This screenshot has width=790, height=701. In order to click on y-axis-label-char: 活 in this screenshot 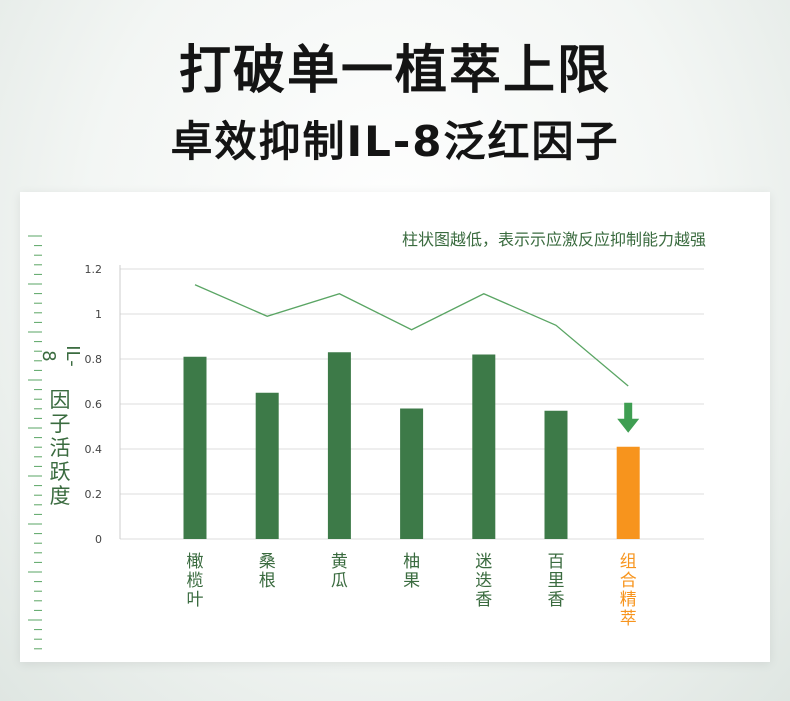, I will do `click(60, 448)`.